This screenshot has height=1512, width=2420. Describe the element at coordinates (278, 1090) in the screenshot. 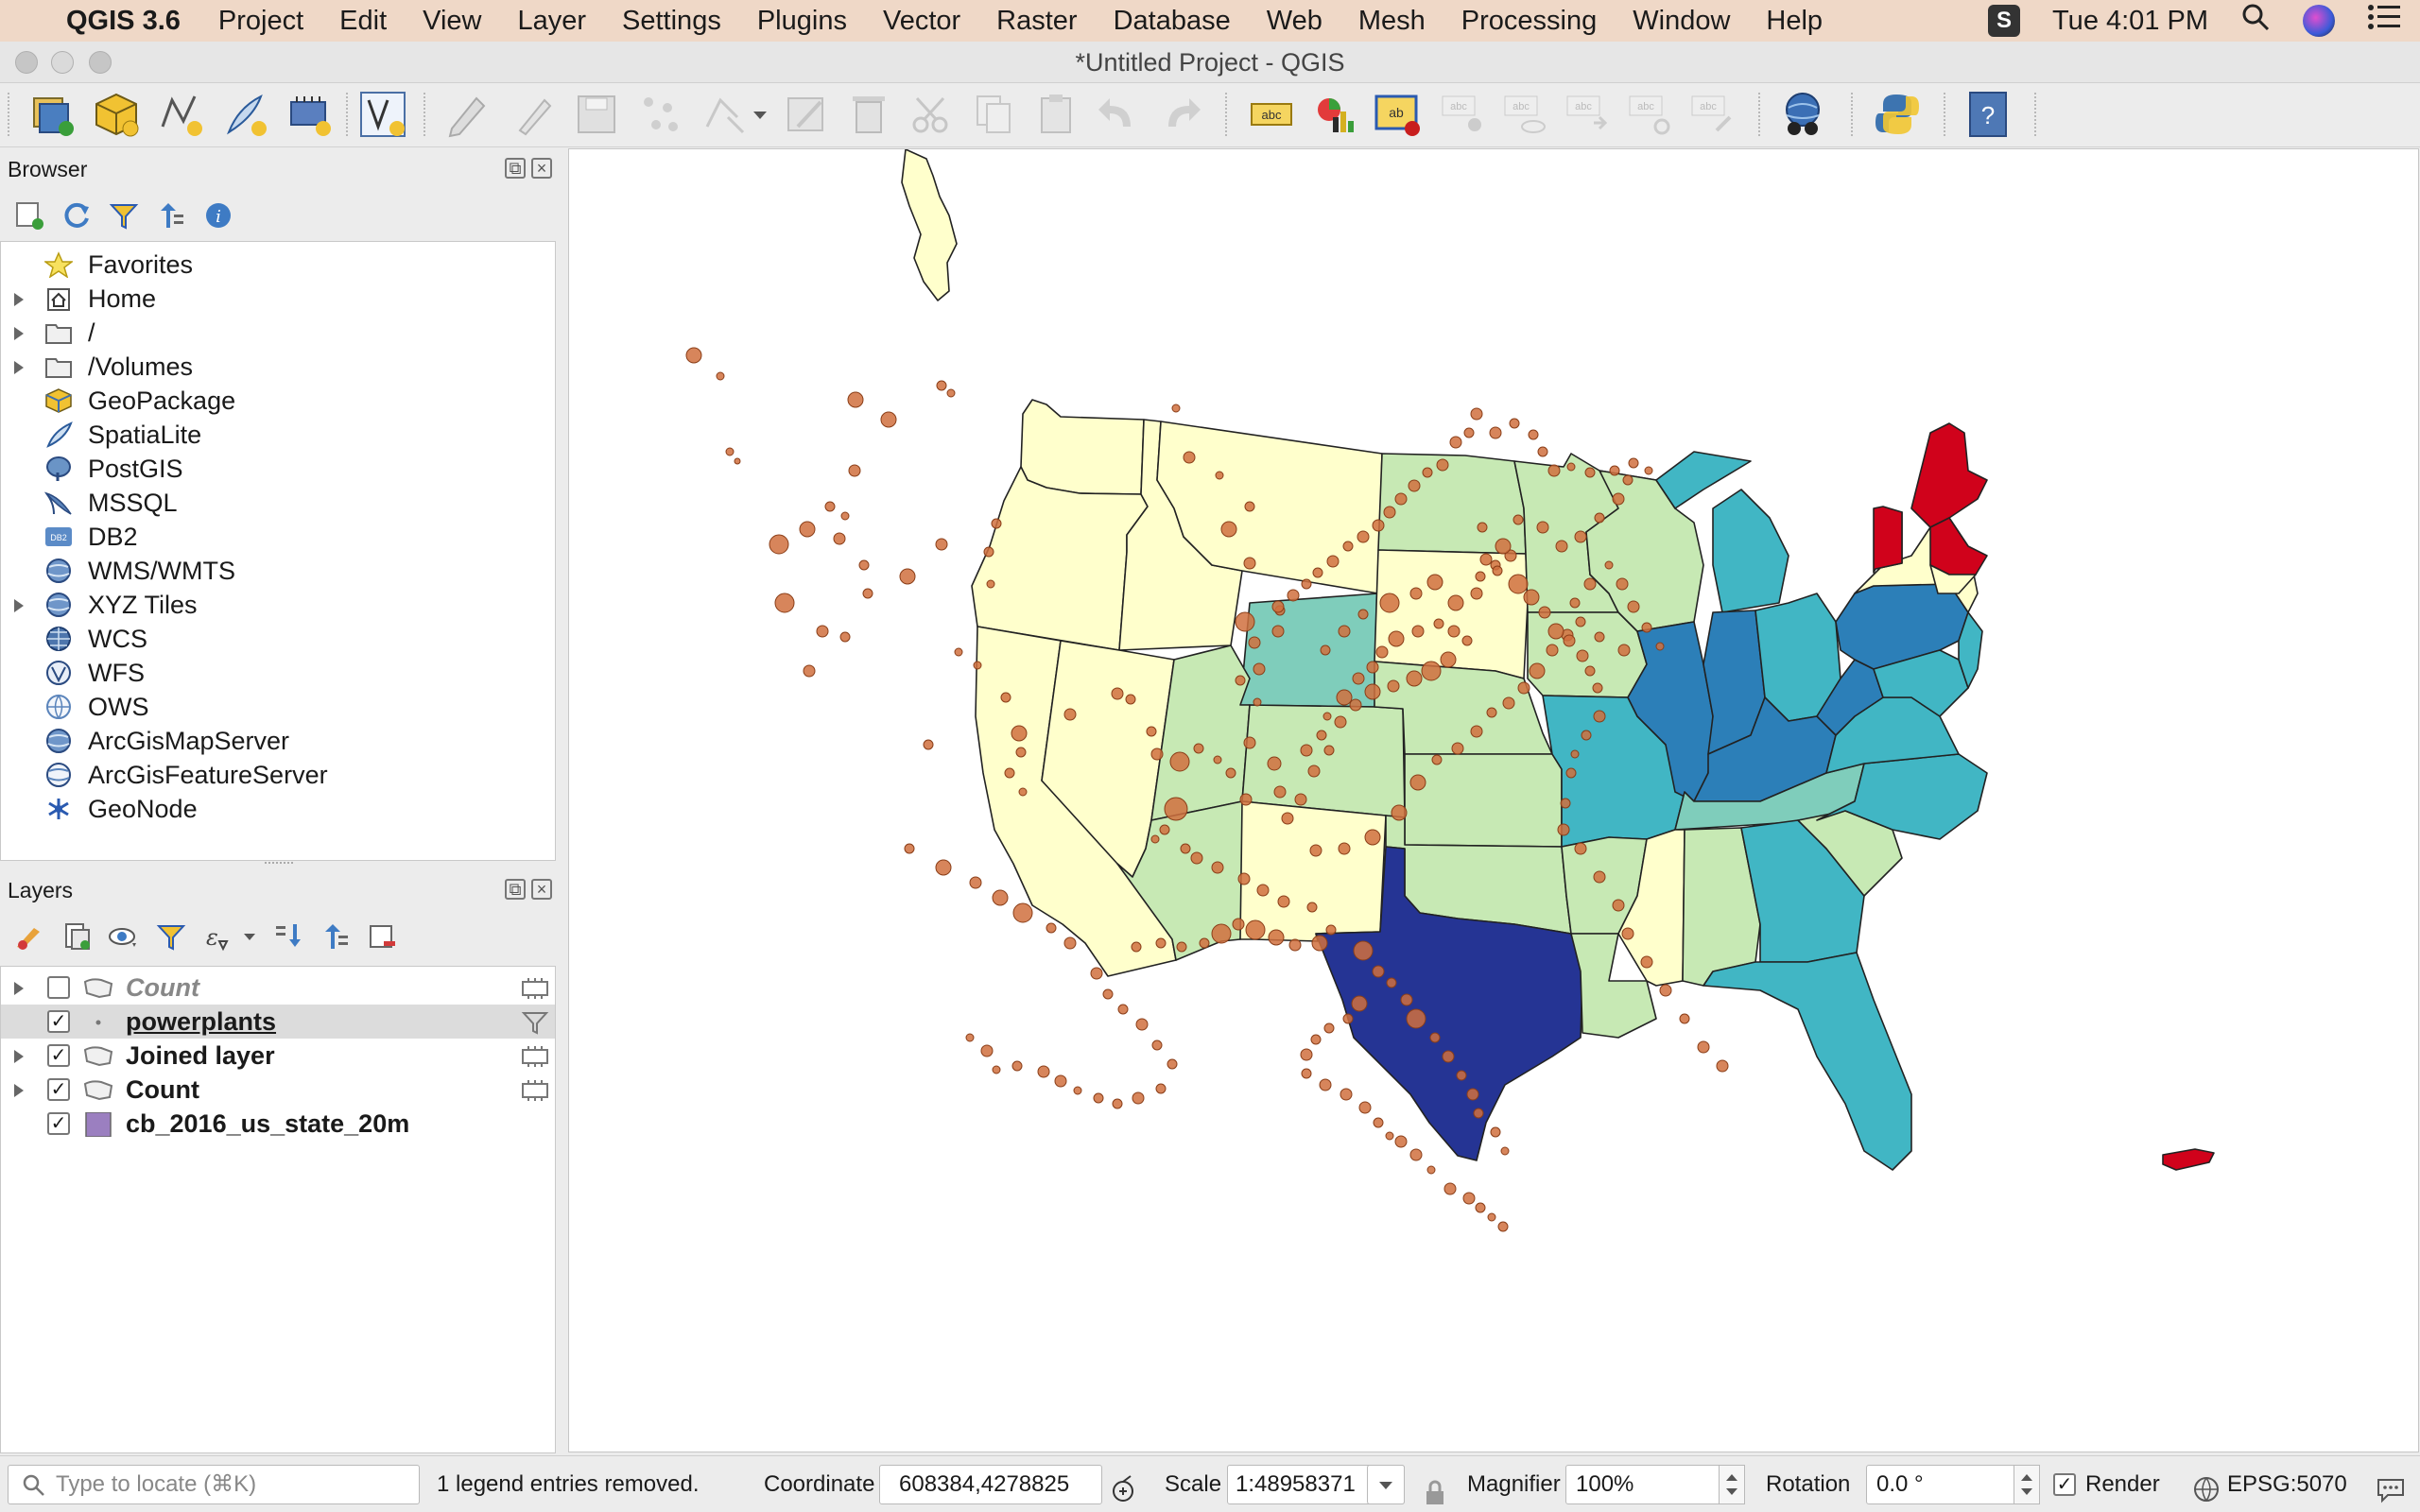

I see `layer-row-count: ✓ Count` at that location.